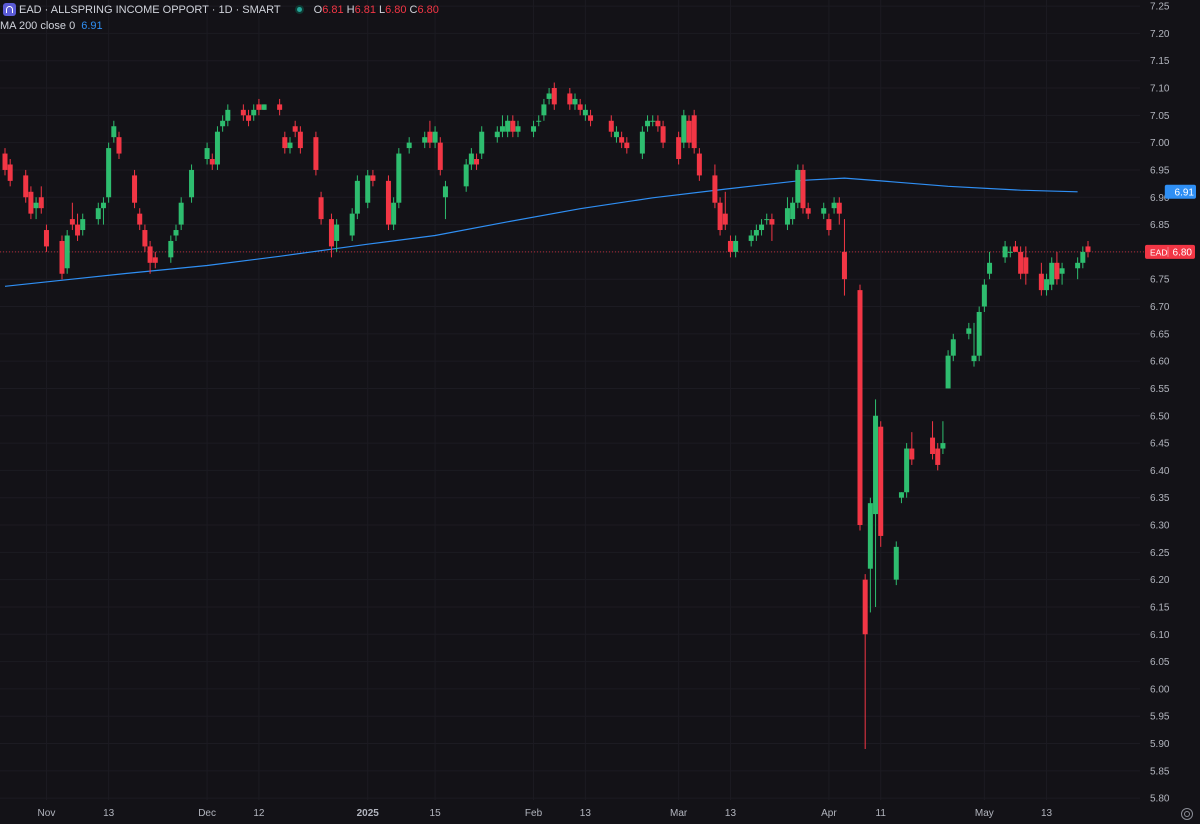 This screenshot has width=1200, height=824. Describe the element at coordinates (829, 813) in the screenshot. I see `x-tick-label: Apr` at that location.